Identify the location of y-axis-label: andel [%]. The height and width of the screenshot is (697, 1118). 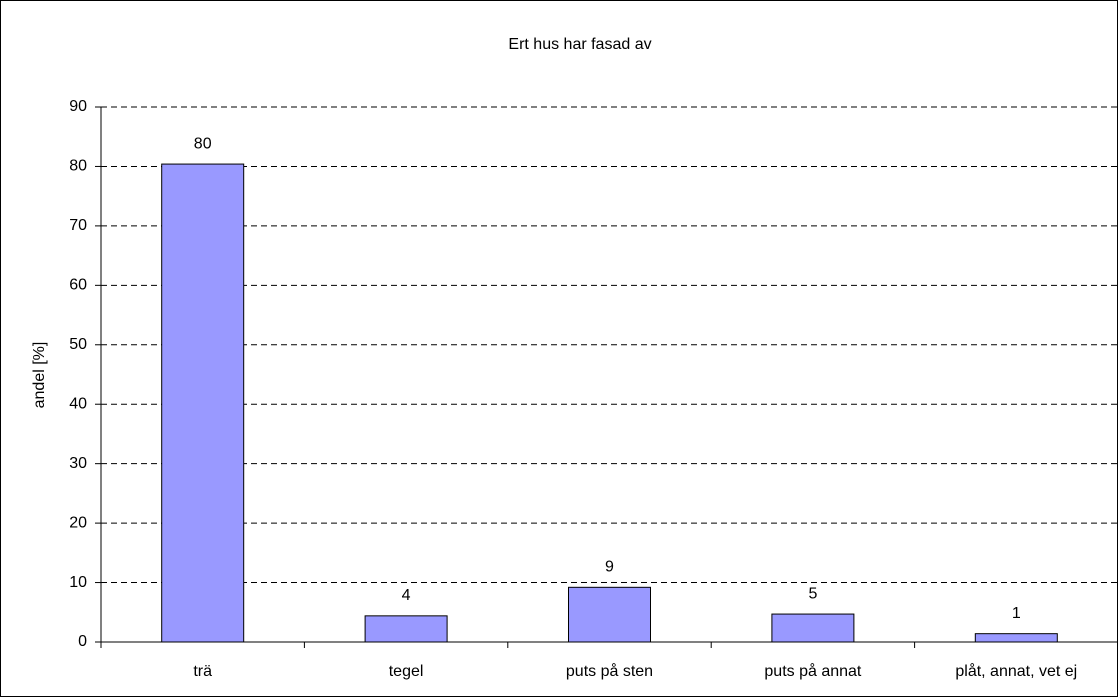
(39, 375).